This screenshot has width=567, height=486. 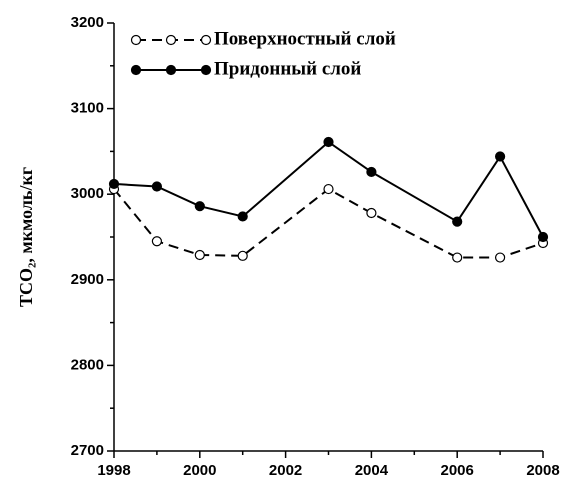 I want to click on x-tick-label: 2000, so click(x=199, y=470).